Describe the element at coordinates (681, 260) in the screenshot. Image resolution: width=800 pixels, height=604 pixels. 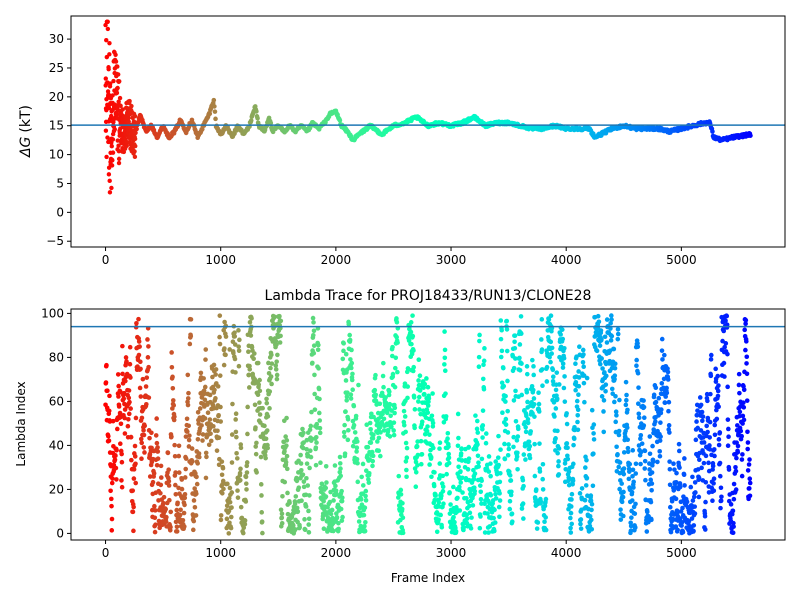
I see `x-tick-label: 5000` at that location.